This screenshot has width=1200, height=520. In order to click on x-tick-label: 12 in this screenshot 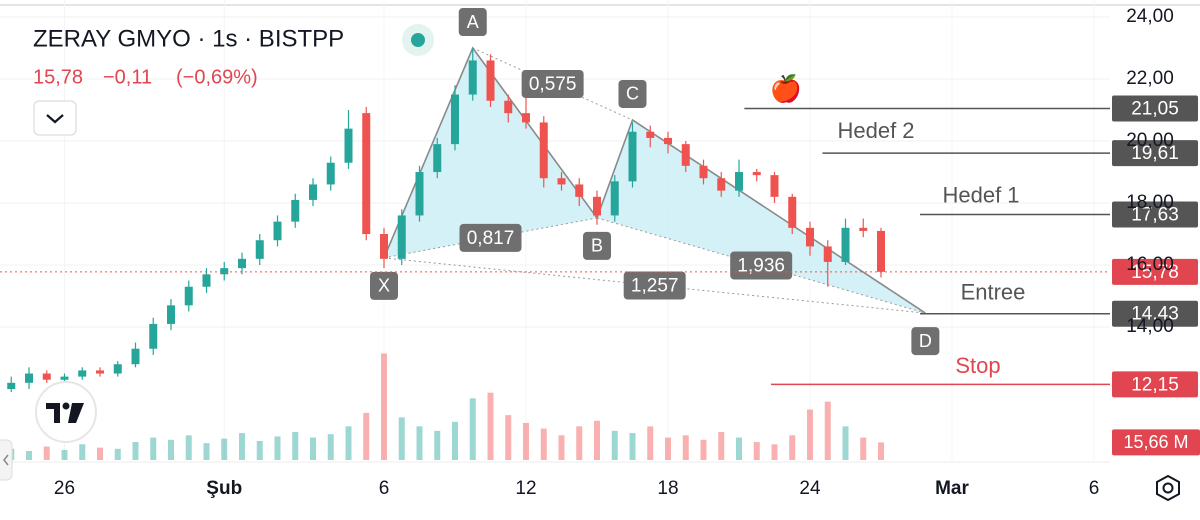, I will do `click(525, 488)`.